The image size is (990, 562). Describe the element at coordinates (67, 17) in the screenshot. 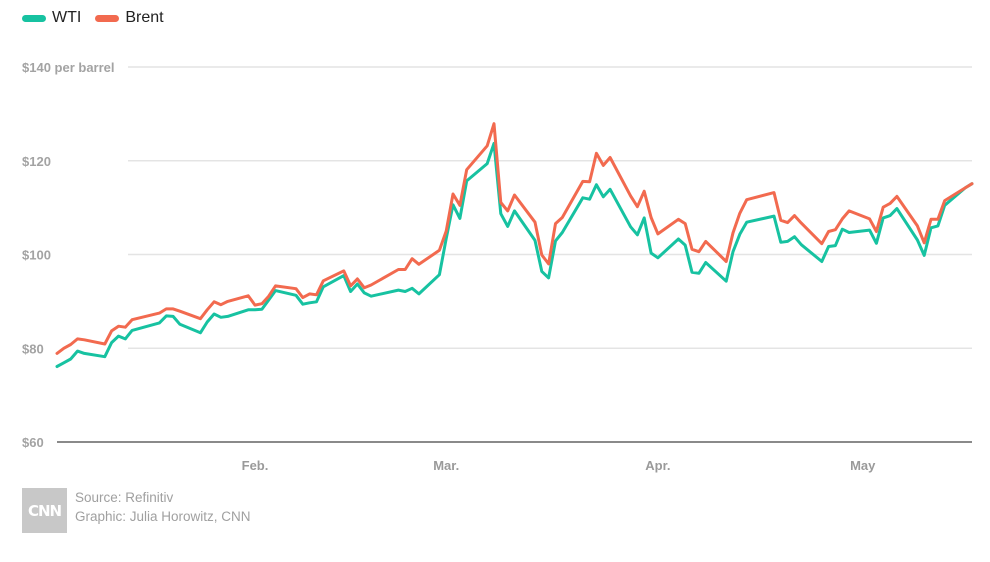

I see `legend-label-wti: WTI` at that location.